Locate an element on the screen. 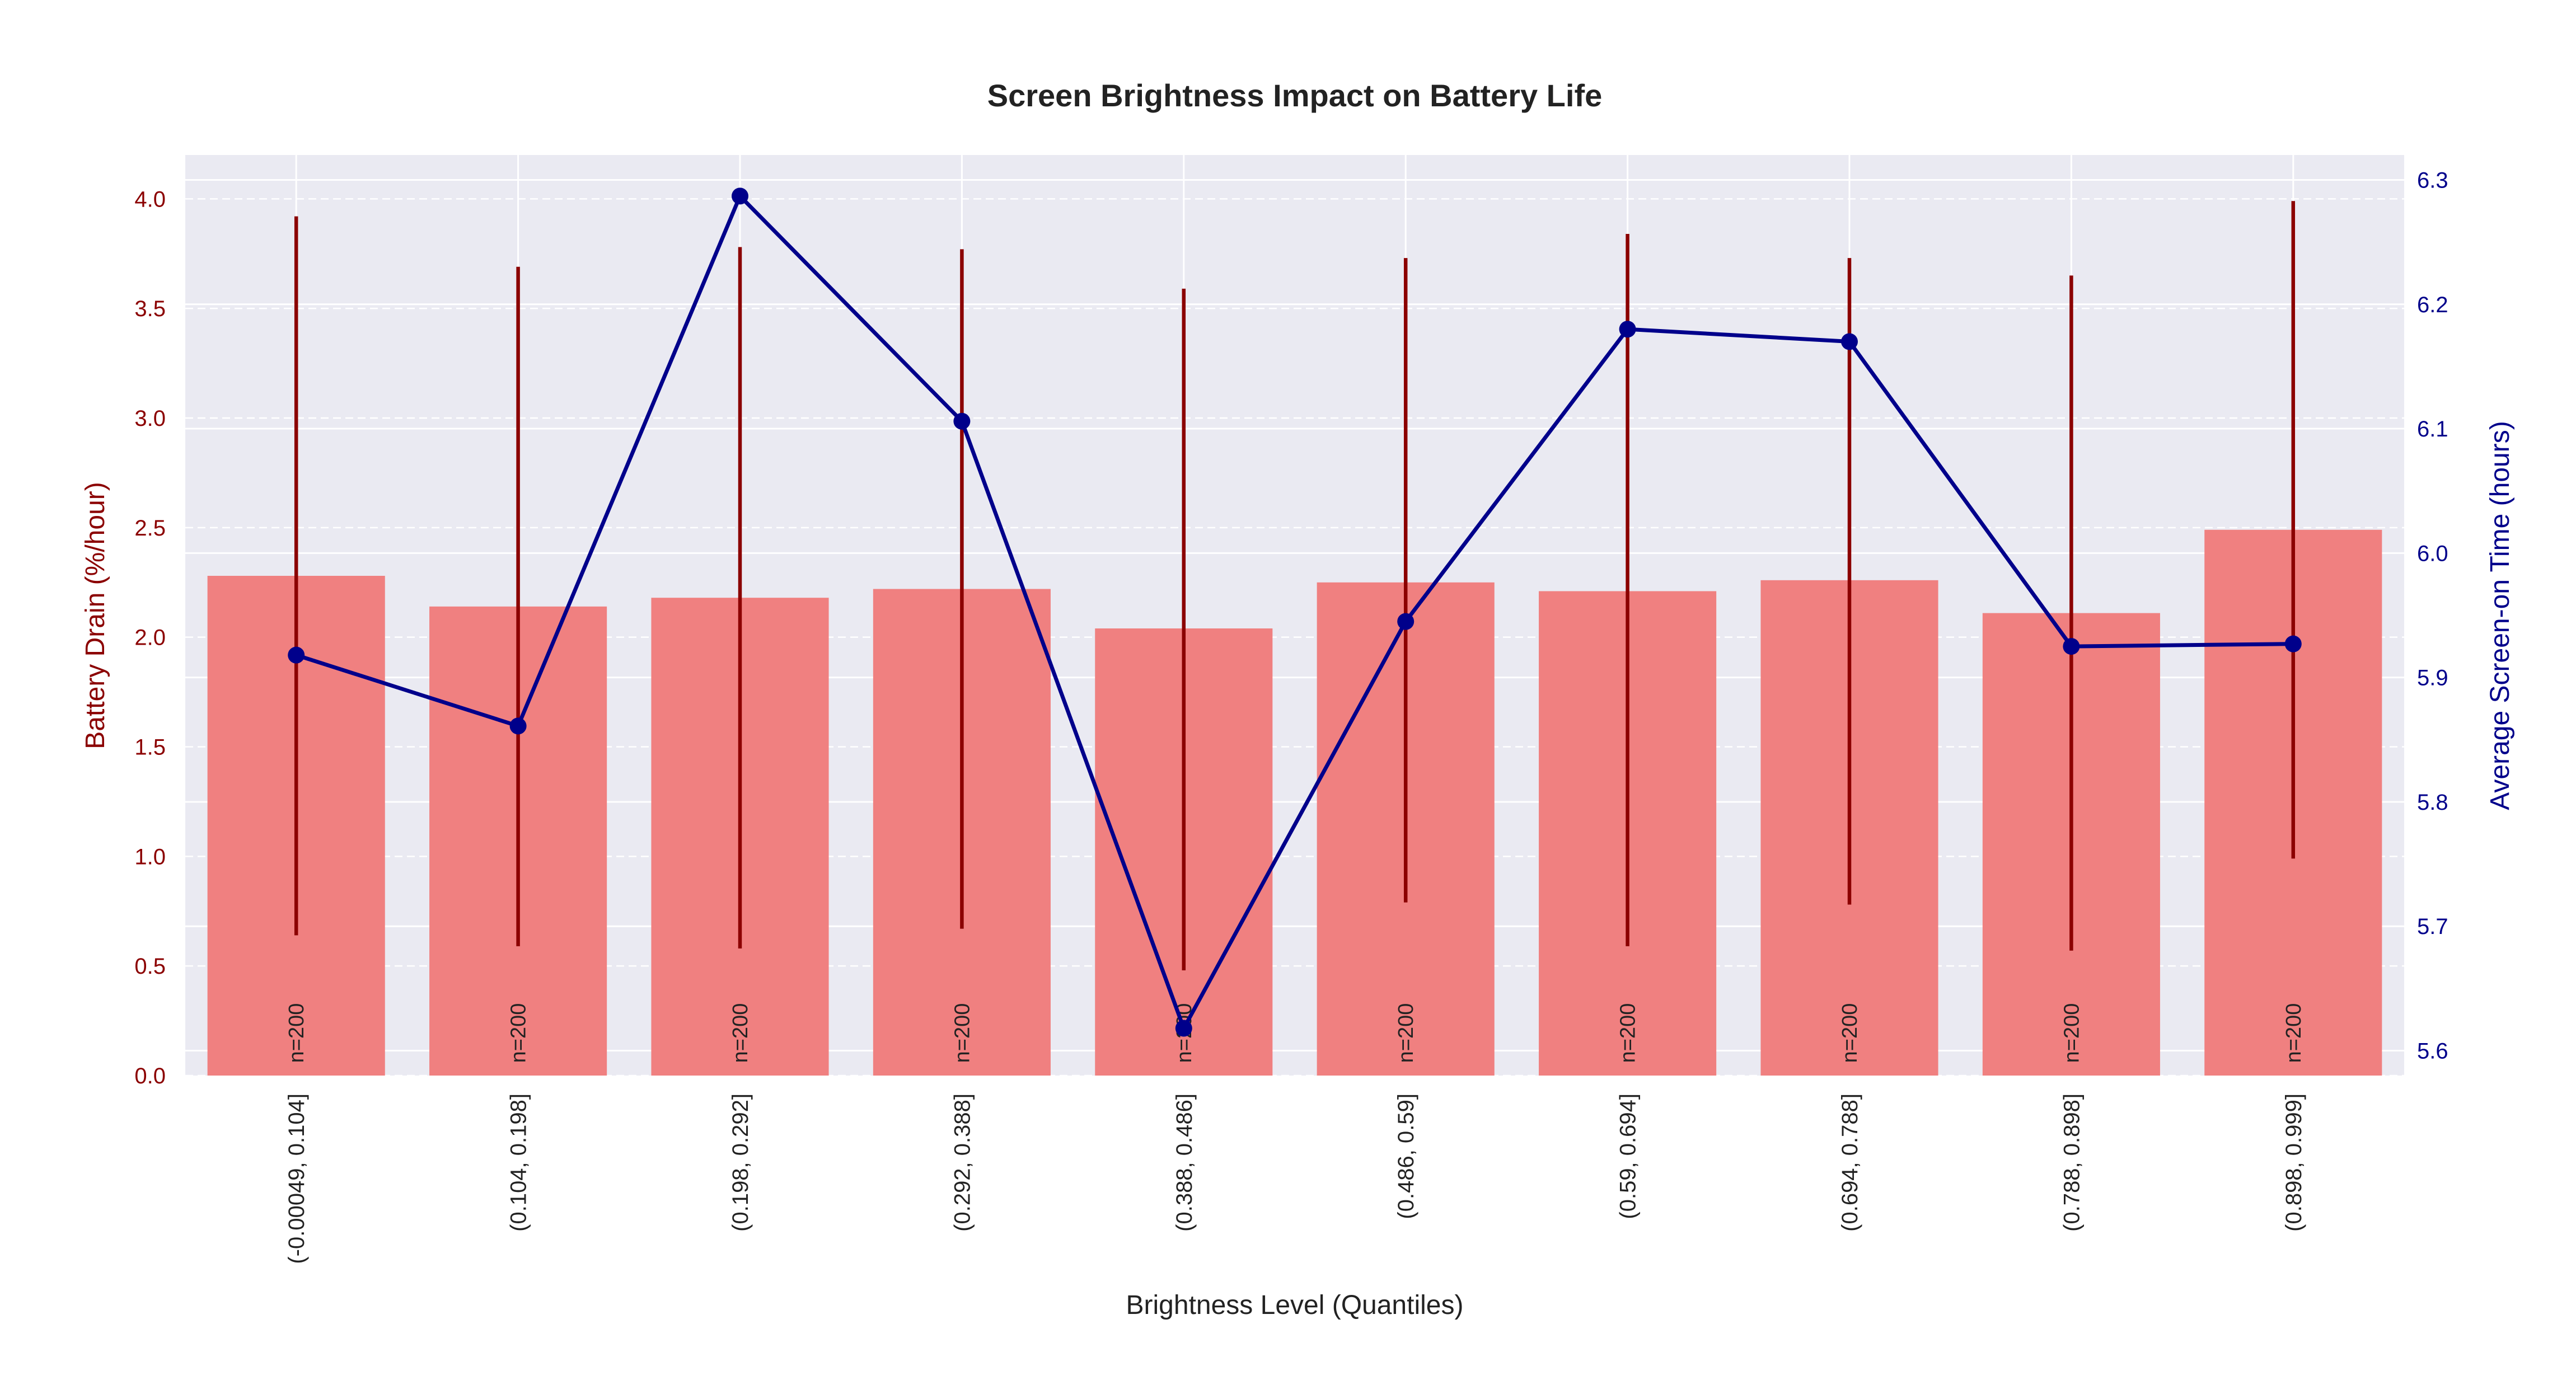 This screenshot has height=1399, width=2576. left-tick-label: 3.0 is located at coordinates (150, 418).